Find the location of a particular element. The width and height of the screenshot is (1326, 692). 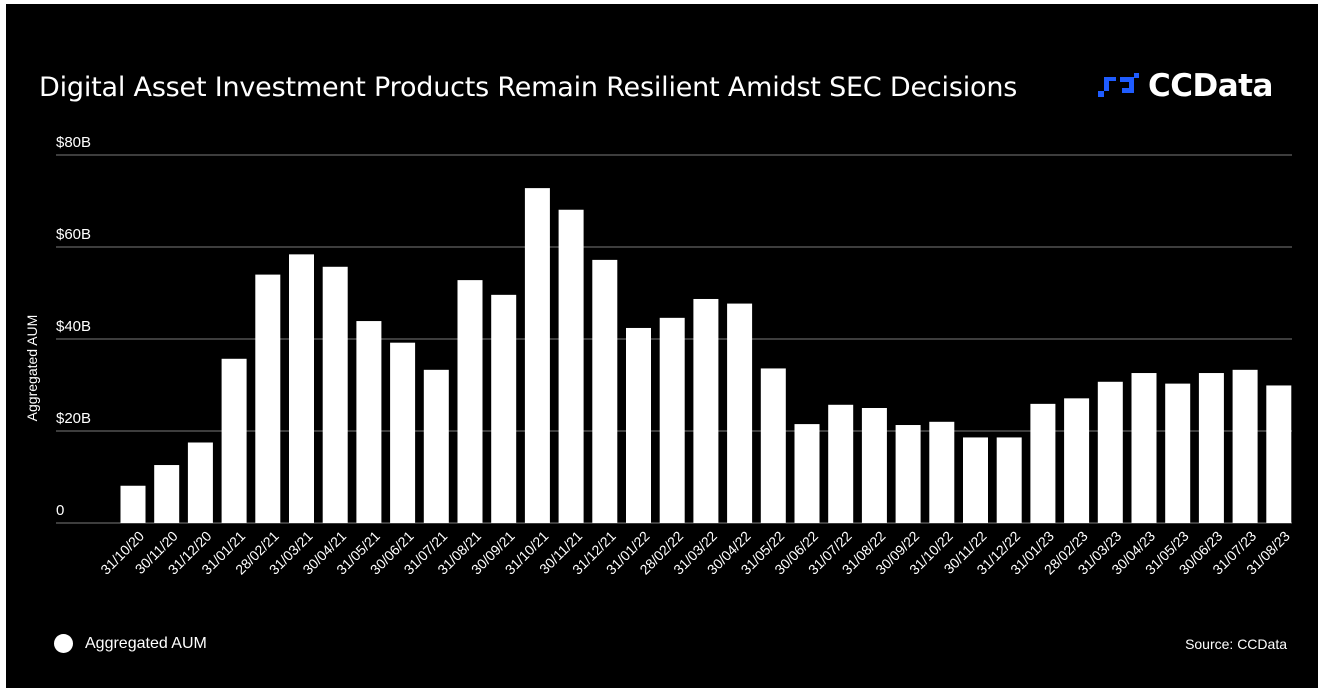

source-note: Source: CCData is located at coordinates (1236, 644).